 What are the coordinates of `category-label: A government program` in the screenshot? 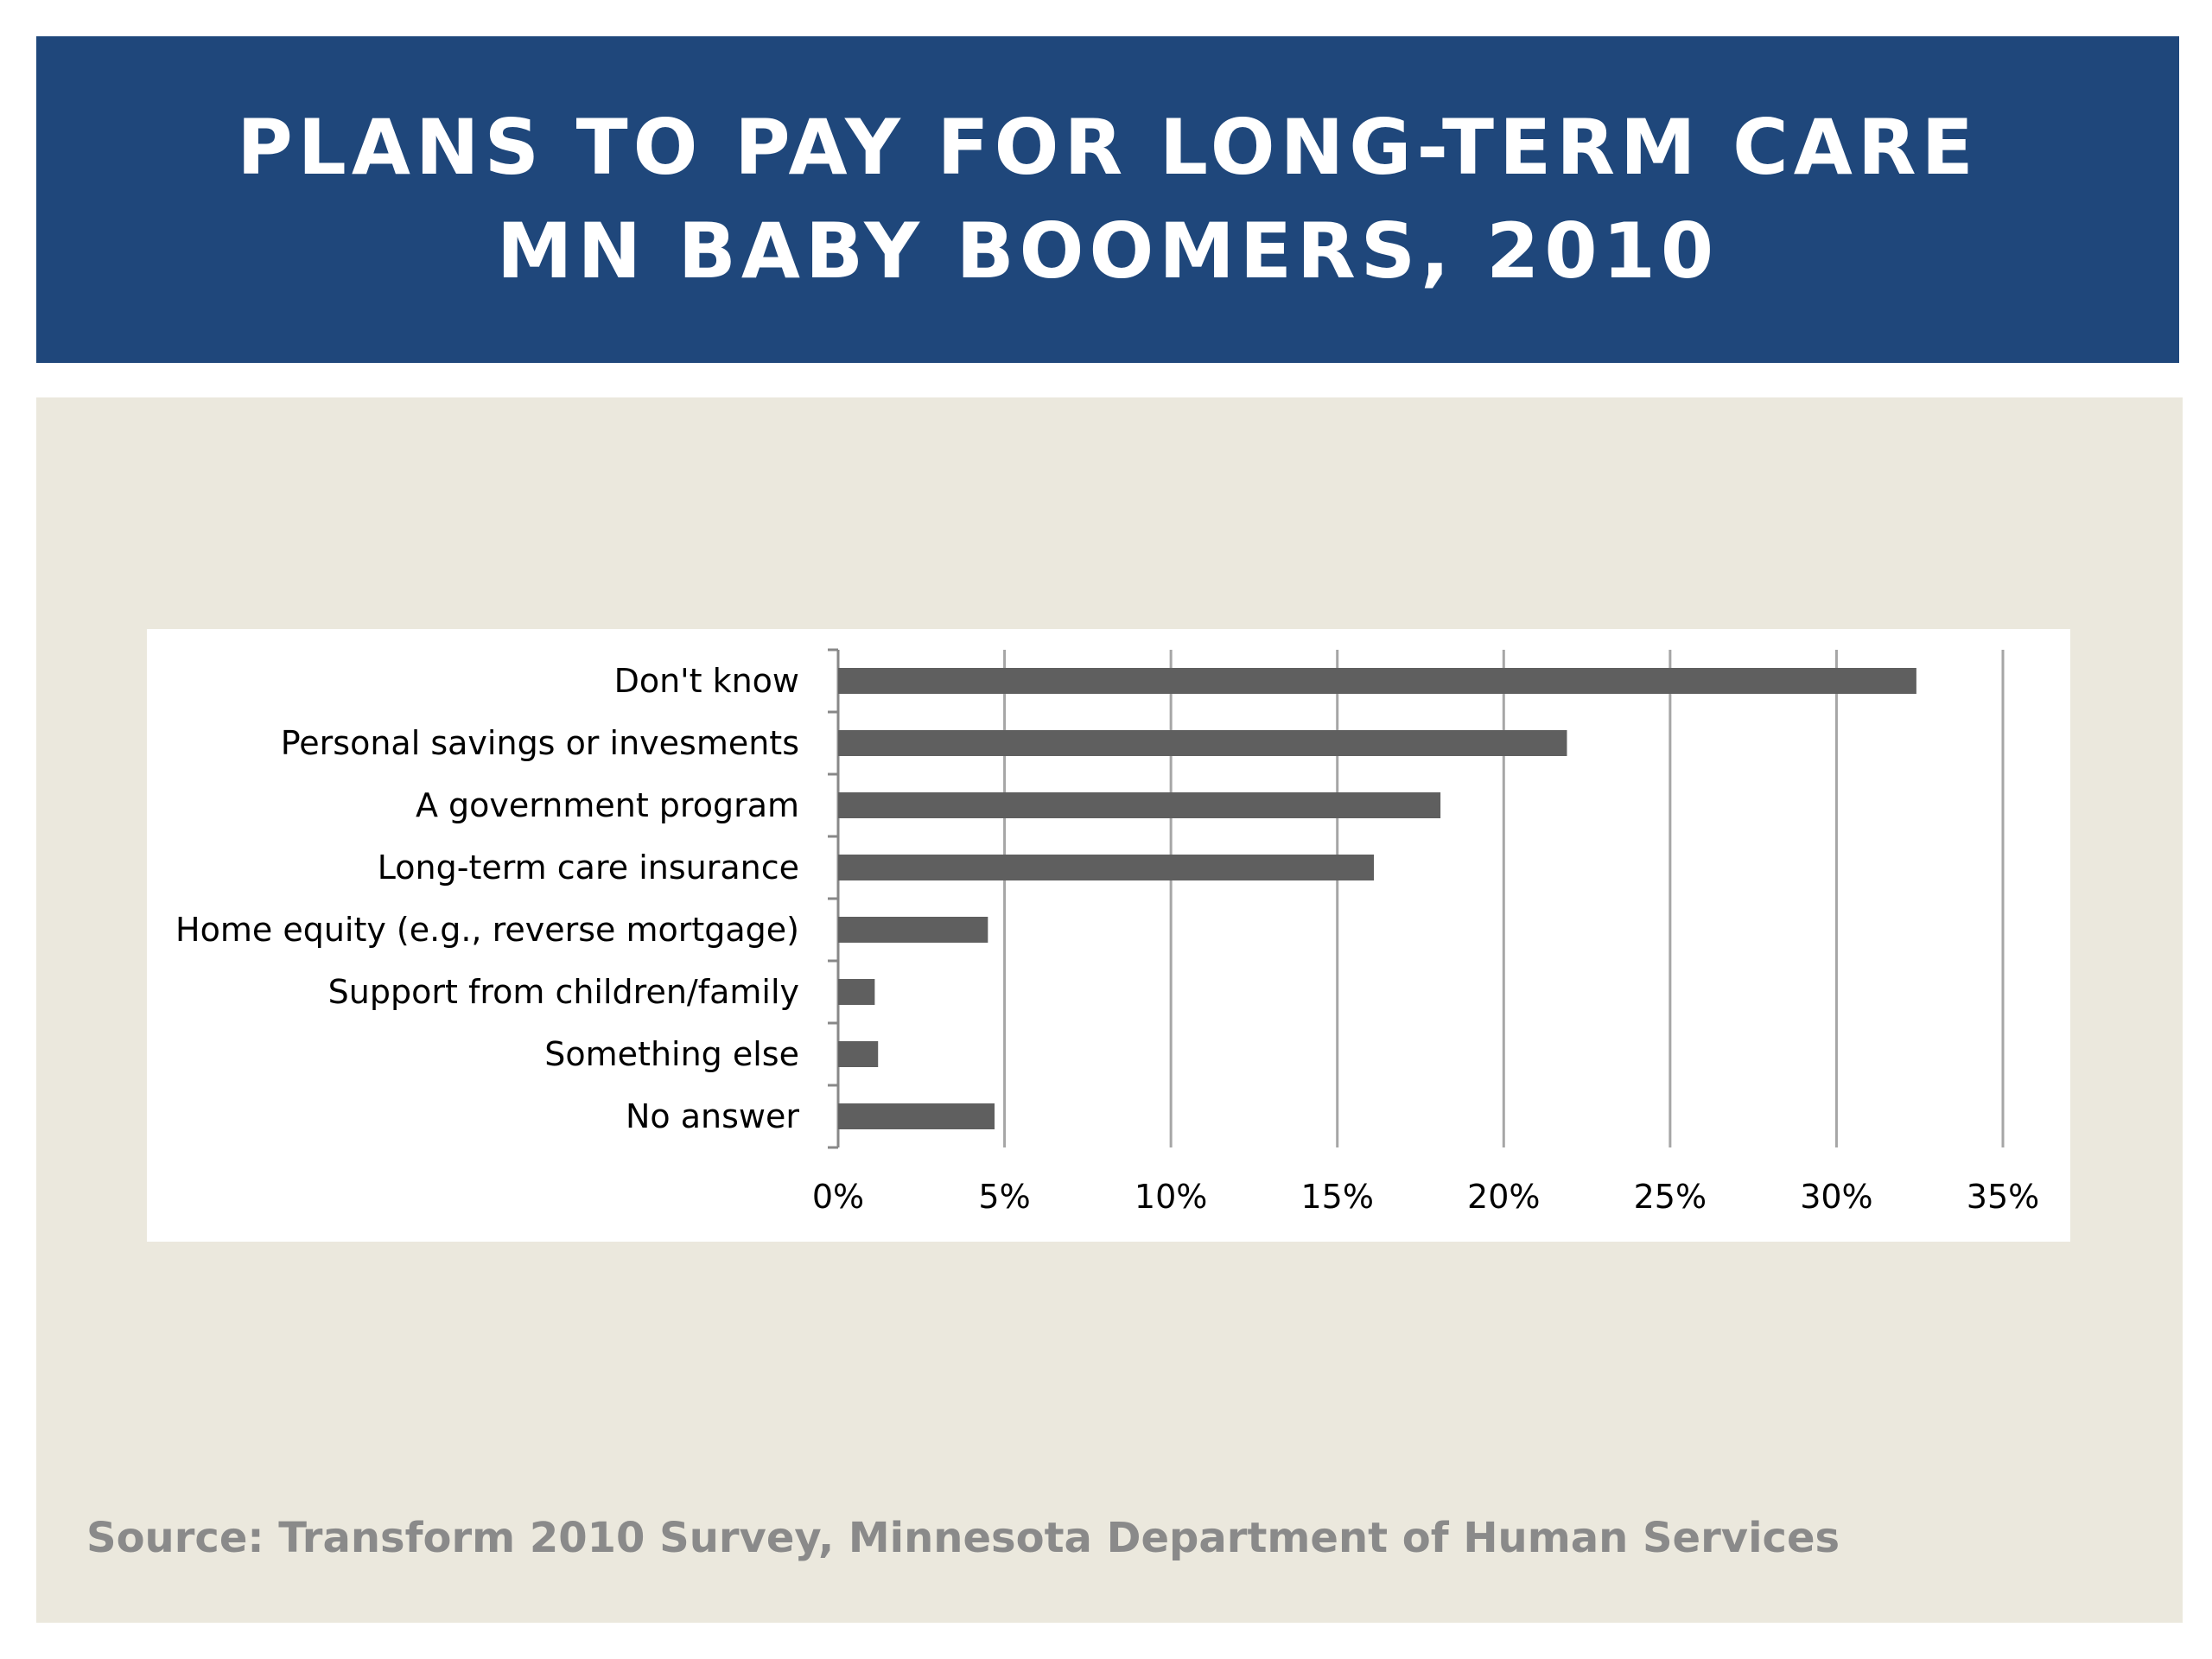 It's located at (607, 805).